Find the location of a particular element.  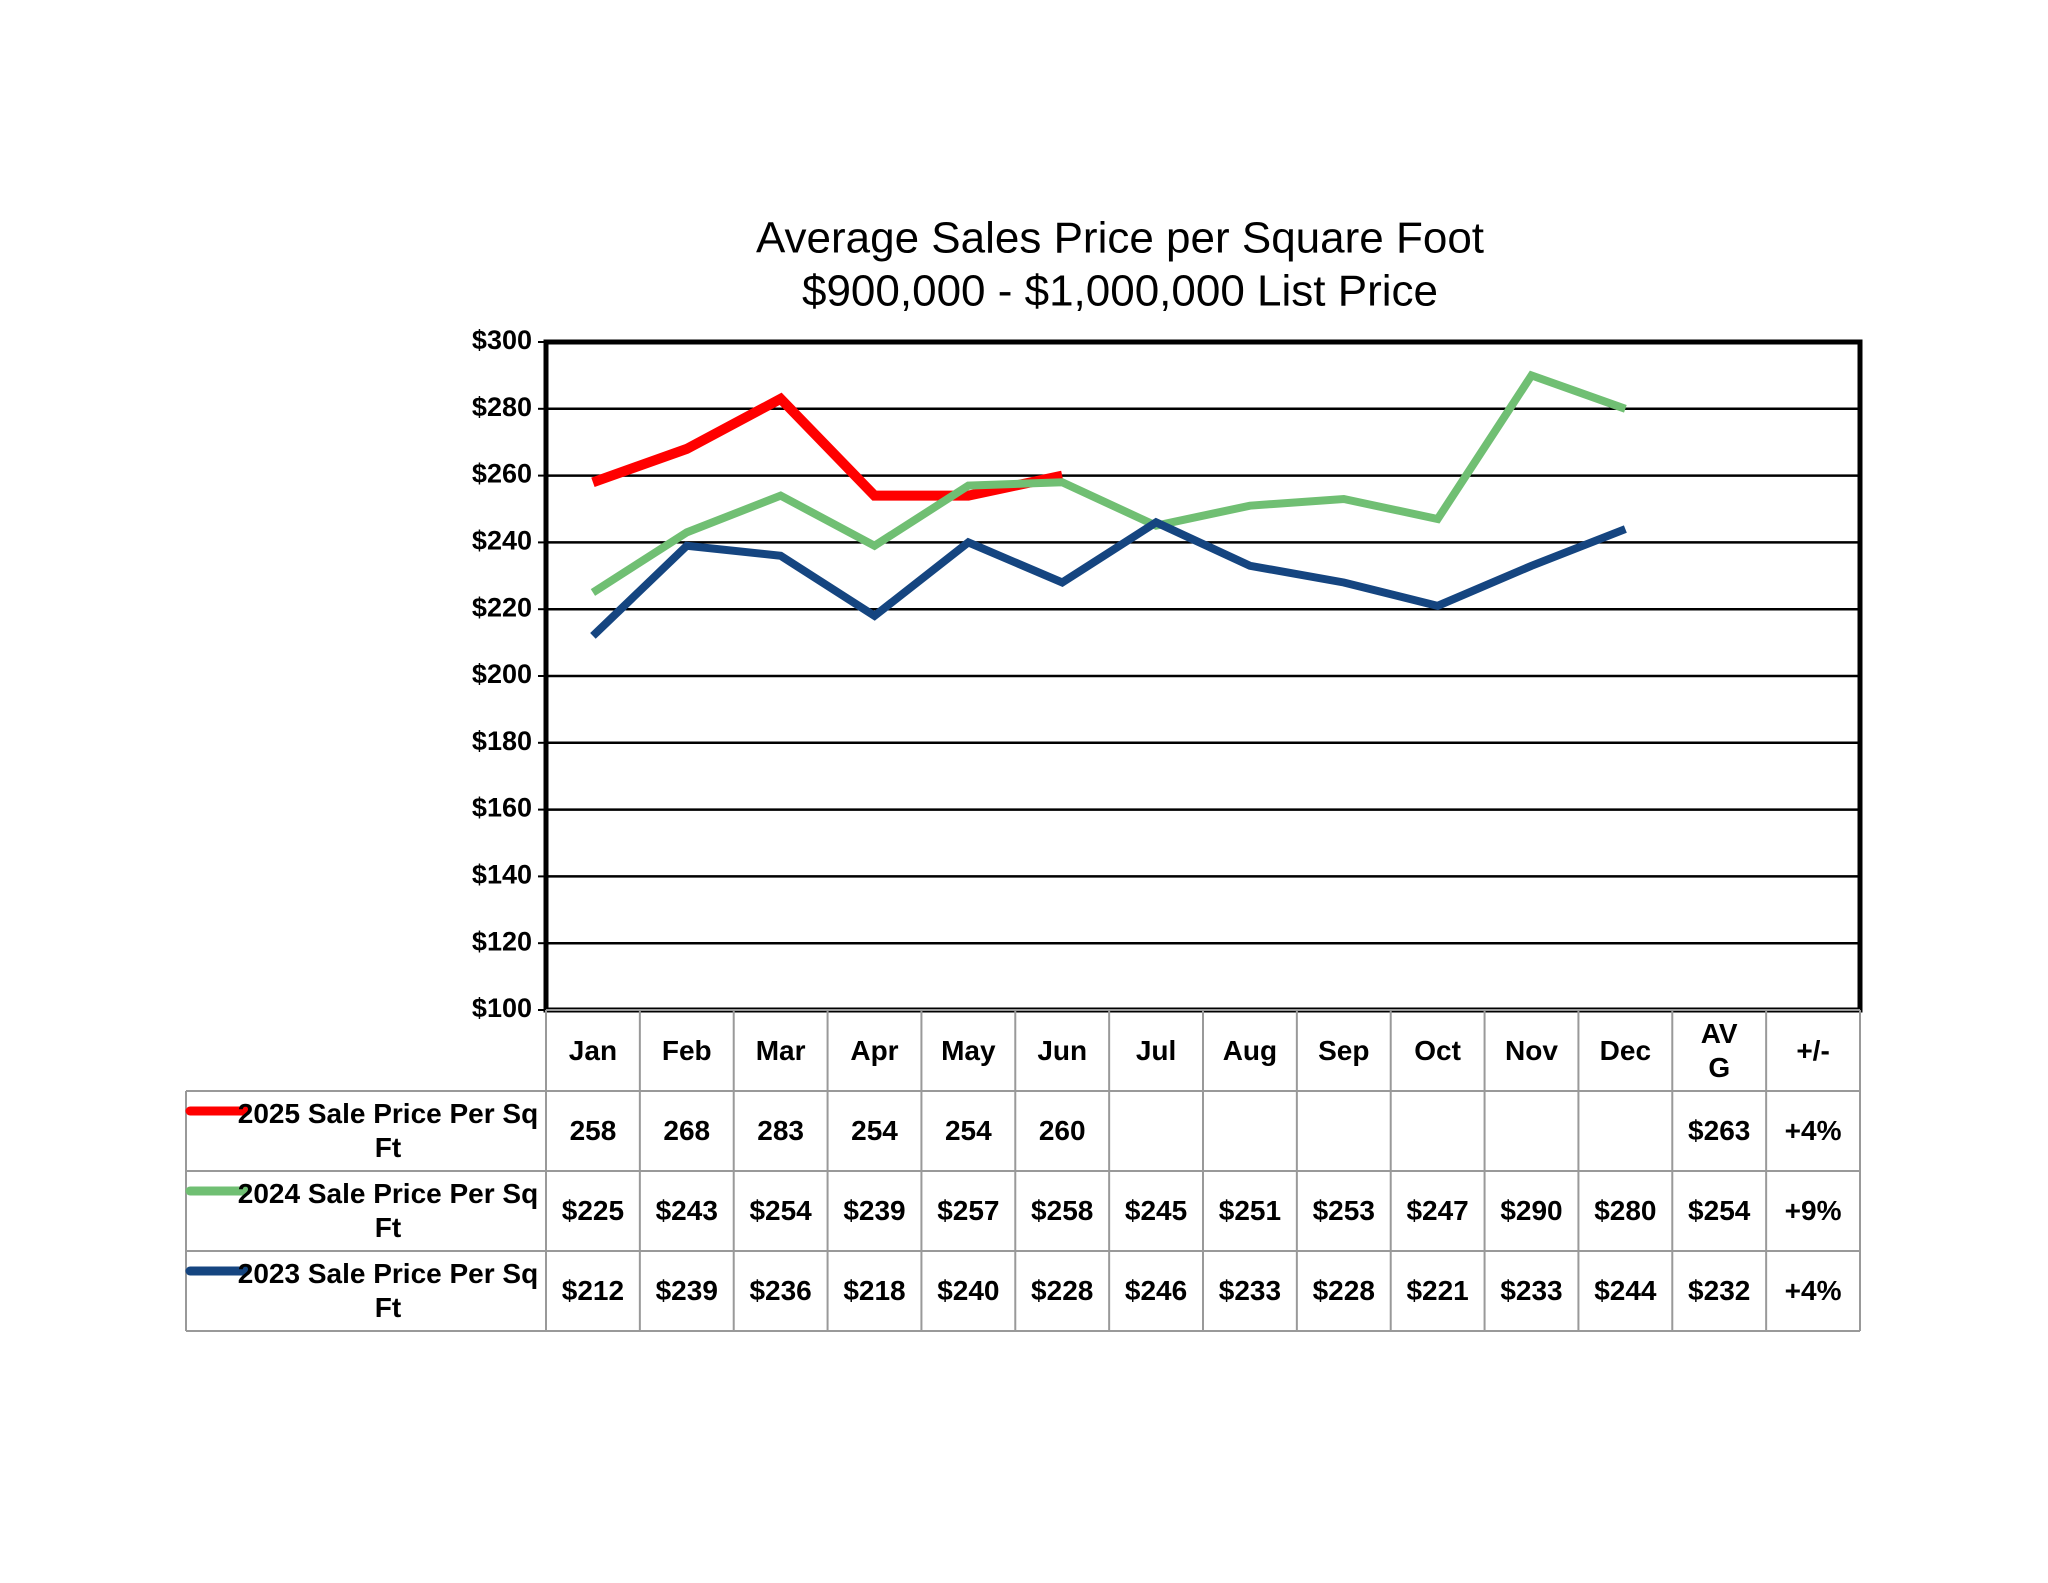

table-avg: $254 is located at coordinates (1719, 1211).